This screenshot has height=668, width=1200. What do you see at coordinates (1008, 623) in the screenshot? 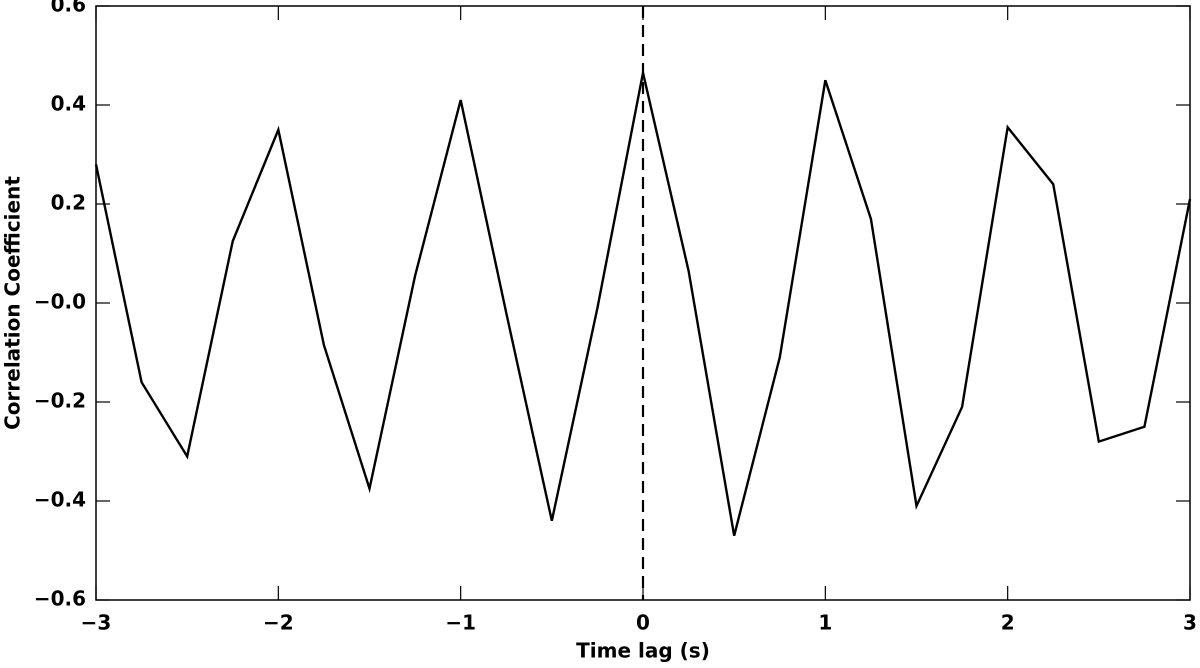
I see `x-tick-label: 2` at bounding box center [1008, 623].